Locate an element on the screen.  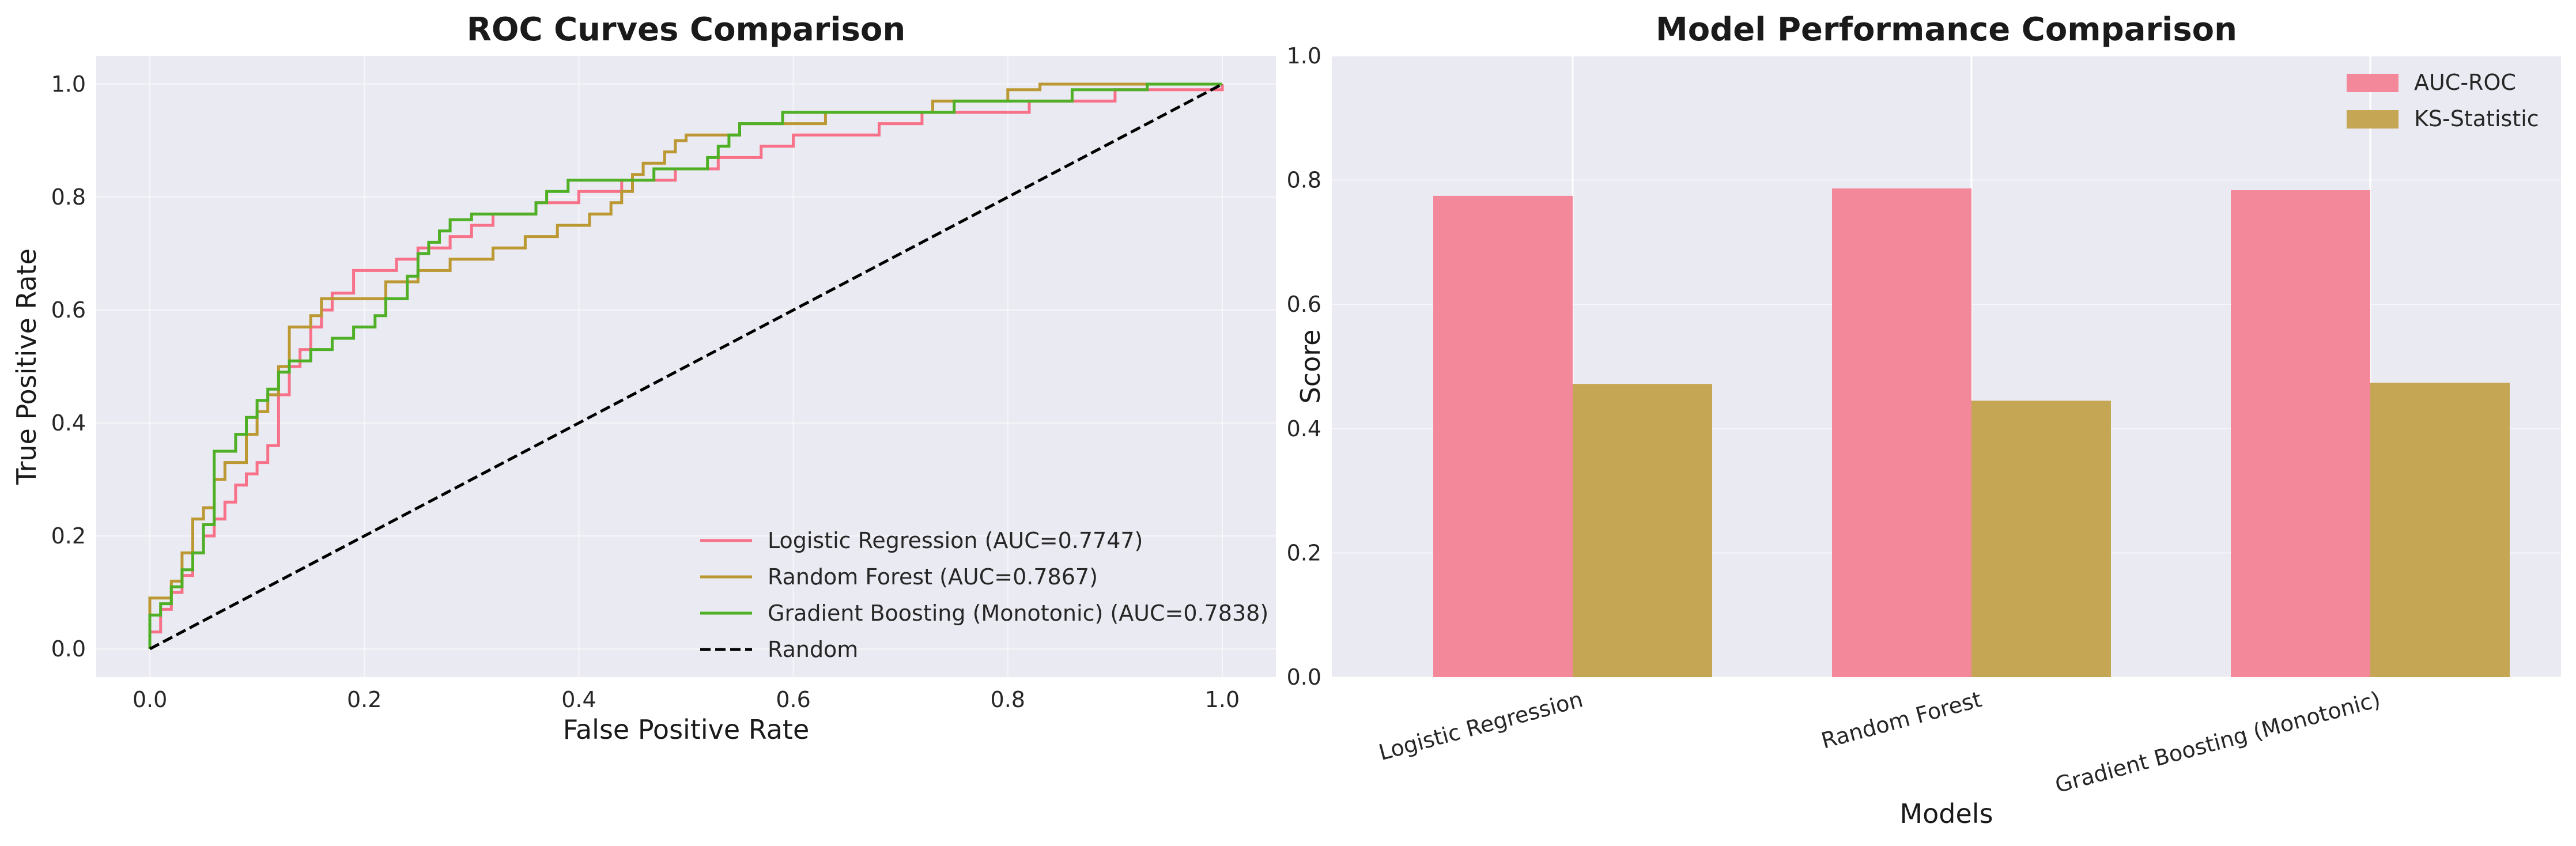
bar-y-tick-label: 0.2 is located at coordinates (1304, 552).